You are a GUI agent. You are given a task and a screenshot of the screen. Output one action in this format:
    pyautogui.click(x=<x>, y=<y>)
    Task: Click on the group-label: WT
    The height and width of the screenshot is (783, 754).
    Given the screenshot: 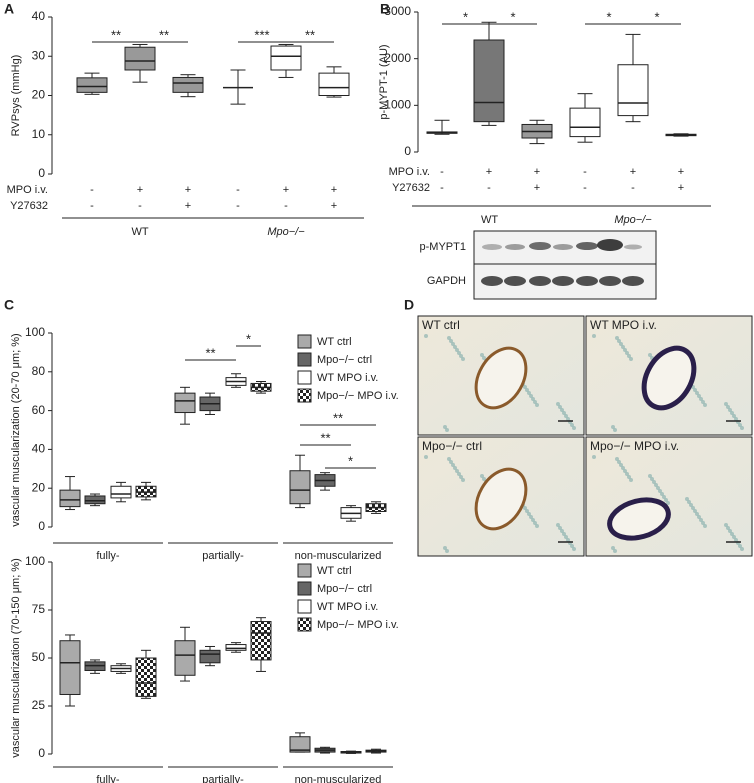 What is the action you would take?
    pyautogui.click(x=489, y=220)
    